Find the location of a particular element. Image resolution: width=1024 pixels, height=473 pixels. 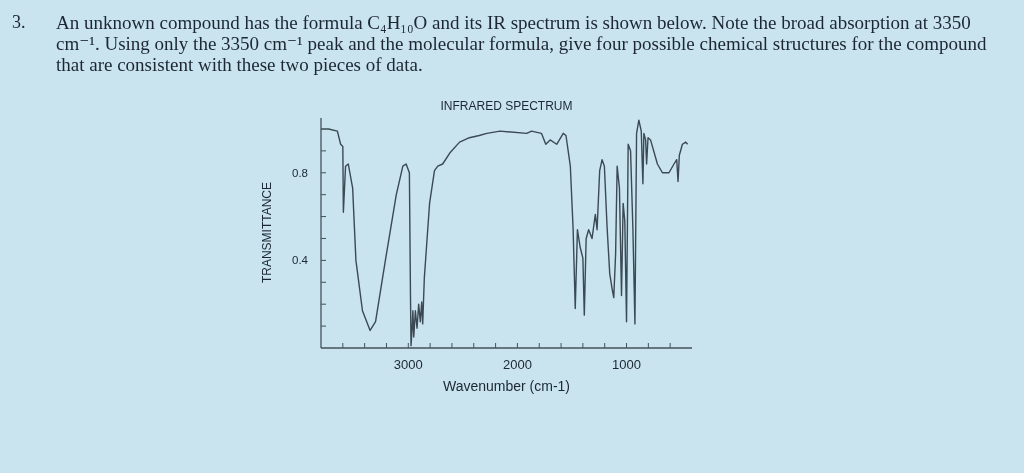

text: An unknown compound has the formula C₄H₁₀O and its IR spectrum is shown below. Note the broad absorption at 3350 cm⁻¹. Using only the 3350 cm⁻¹ peak and the molecular formula, give four possible chemical structures for the compound that are consistent with these two pieces of data. is located at coordinates (522, 43).